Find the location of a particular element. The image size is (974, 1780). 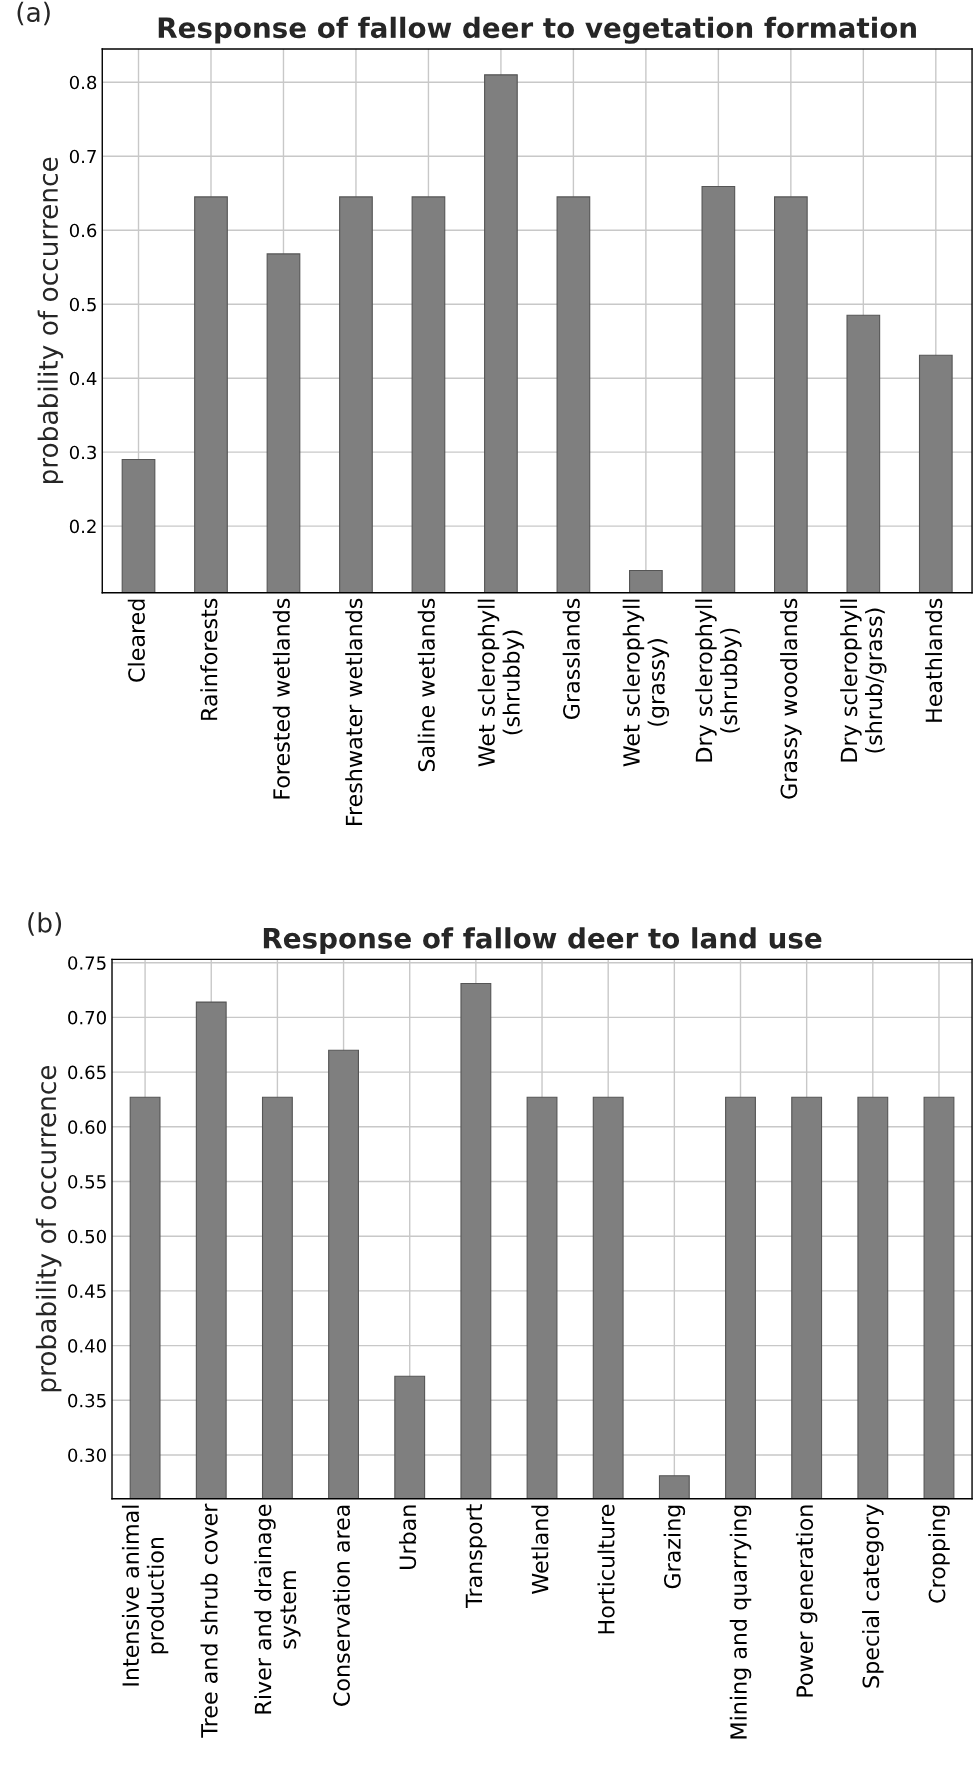

y-tick-label: 0.5 is located at coordinates (82, 304).